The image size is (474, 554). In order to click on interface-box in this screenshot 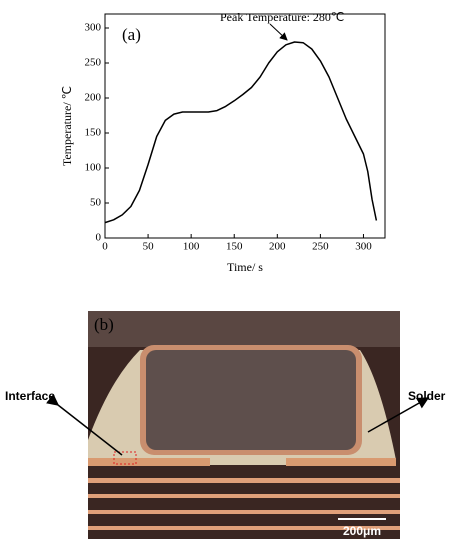, I will do `click(125, 458)`.